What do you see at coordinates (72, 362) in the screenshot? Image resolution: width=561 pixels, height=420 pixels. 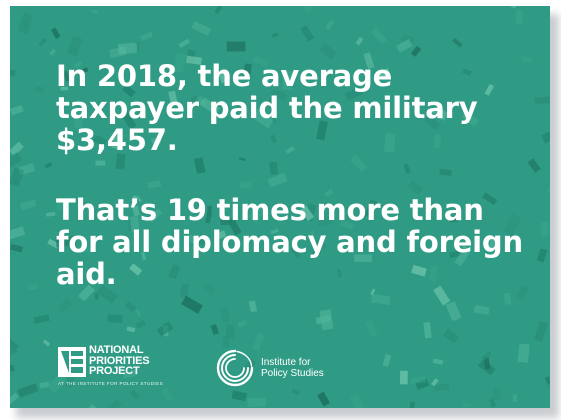 I see `npp-flag-icon` at bounding box center [72, 362].